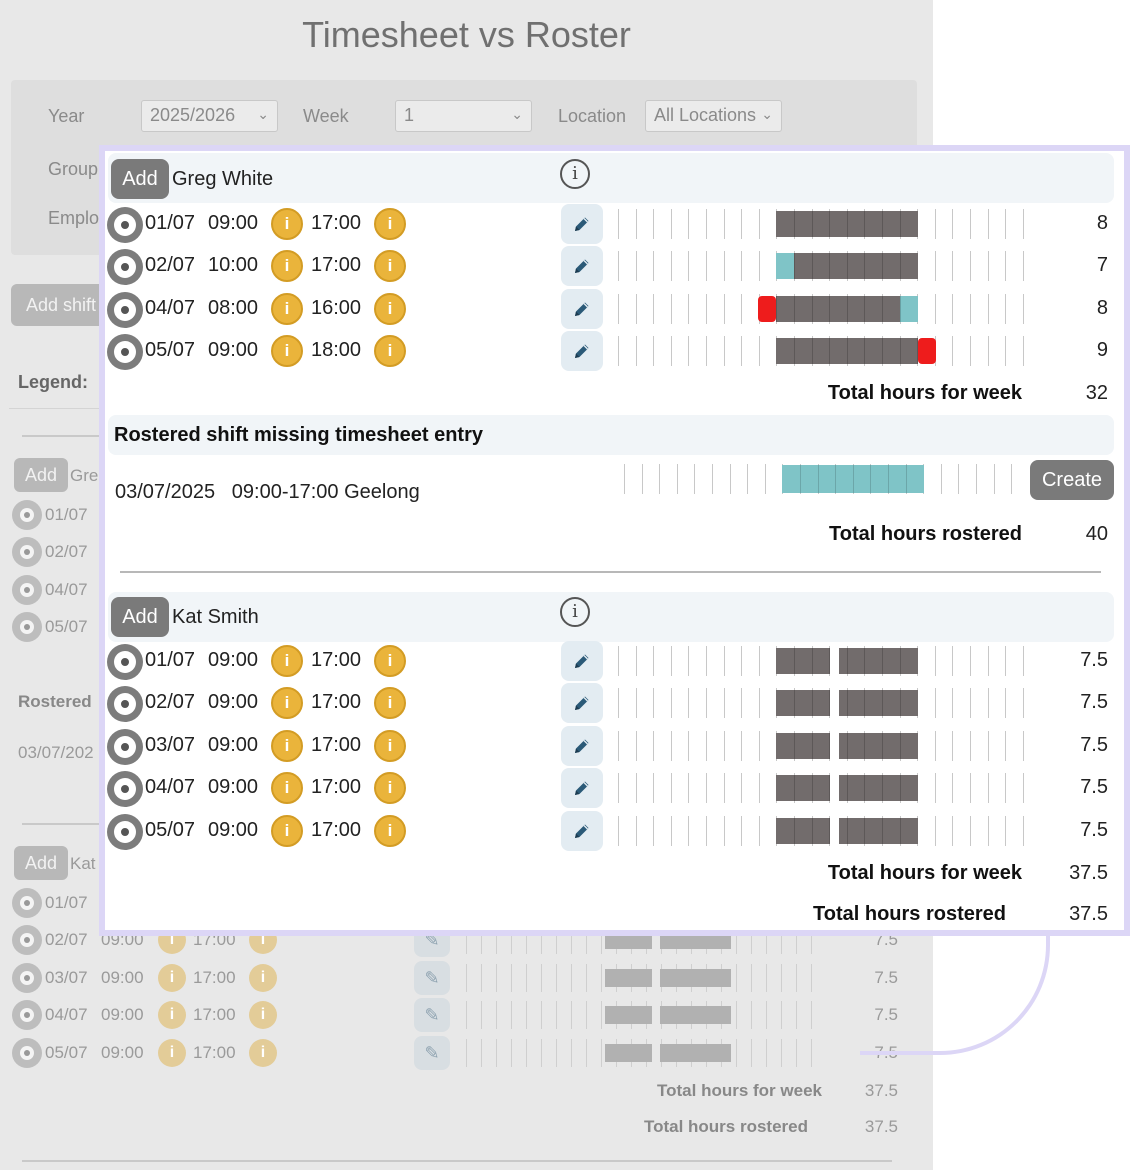  I want to click on bg-employee-name: Kat, so click(83, 863).